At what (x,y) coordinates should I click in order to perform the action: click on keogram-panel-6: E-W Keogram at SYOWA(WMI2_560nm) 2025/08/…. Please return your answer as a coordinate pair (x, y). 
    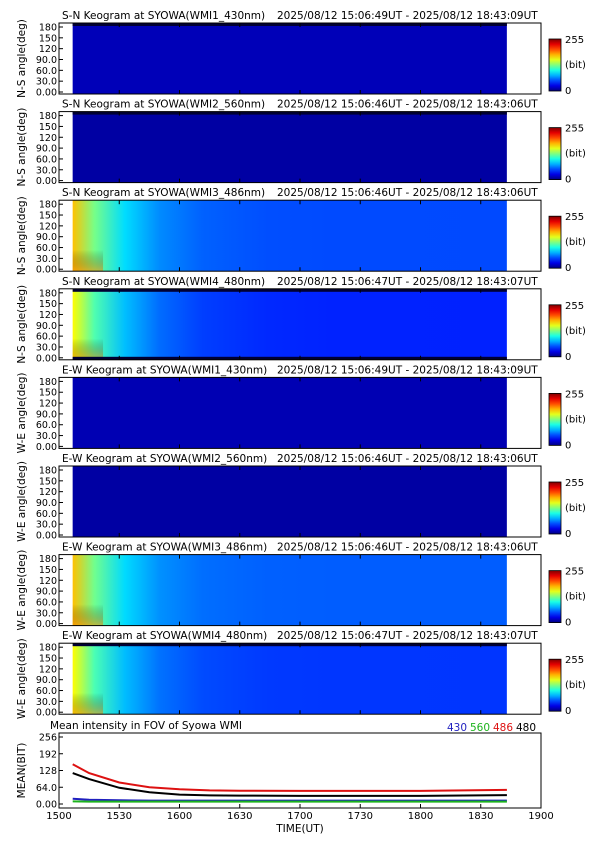
    Looking at the image, I should click on (301, 497).